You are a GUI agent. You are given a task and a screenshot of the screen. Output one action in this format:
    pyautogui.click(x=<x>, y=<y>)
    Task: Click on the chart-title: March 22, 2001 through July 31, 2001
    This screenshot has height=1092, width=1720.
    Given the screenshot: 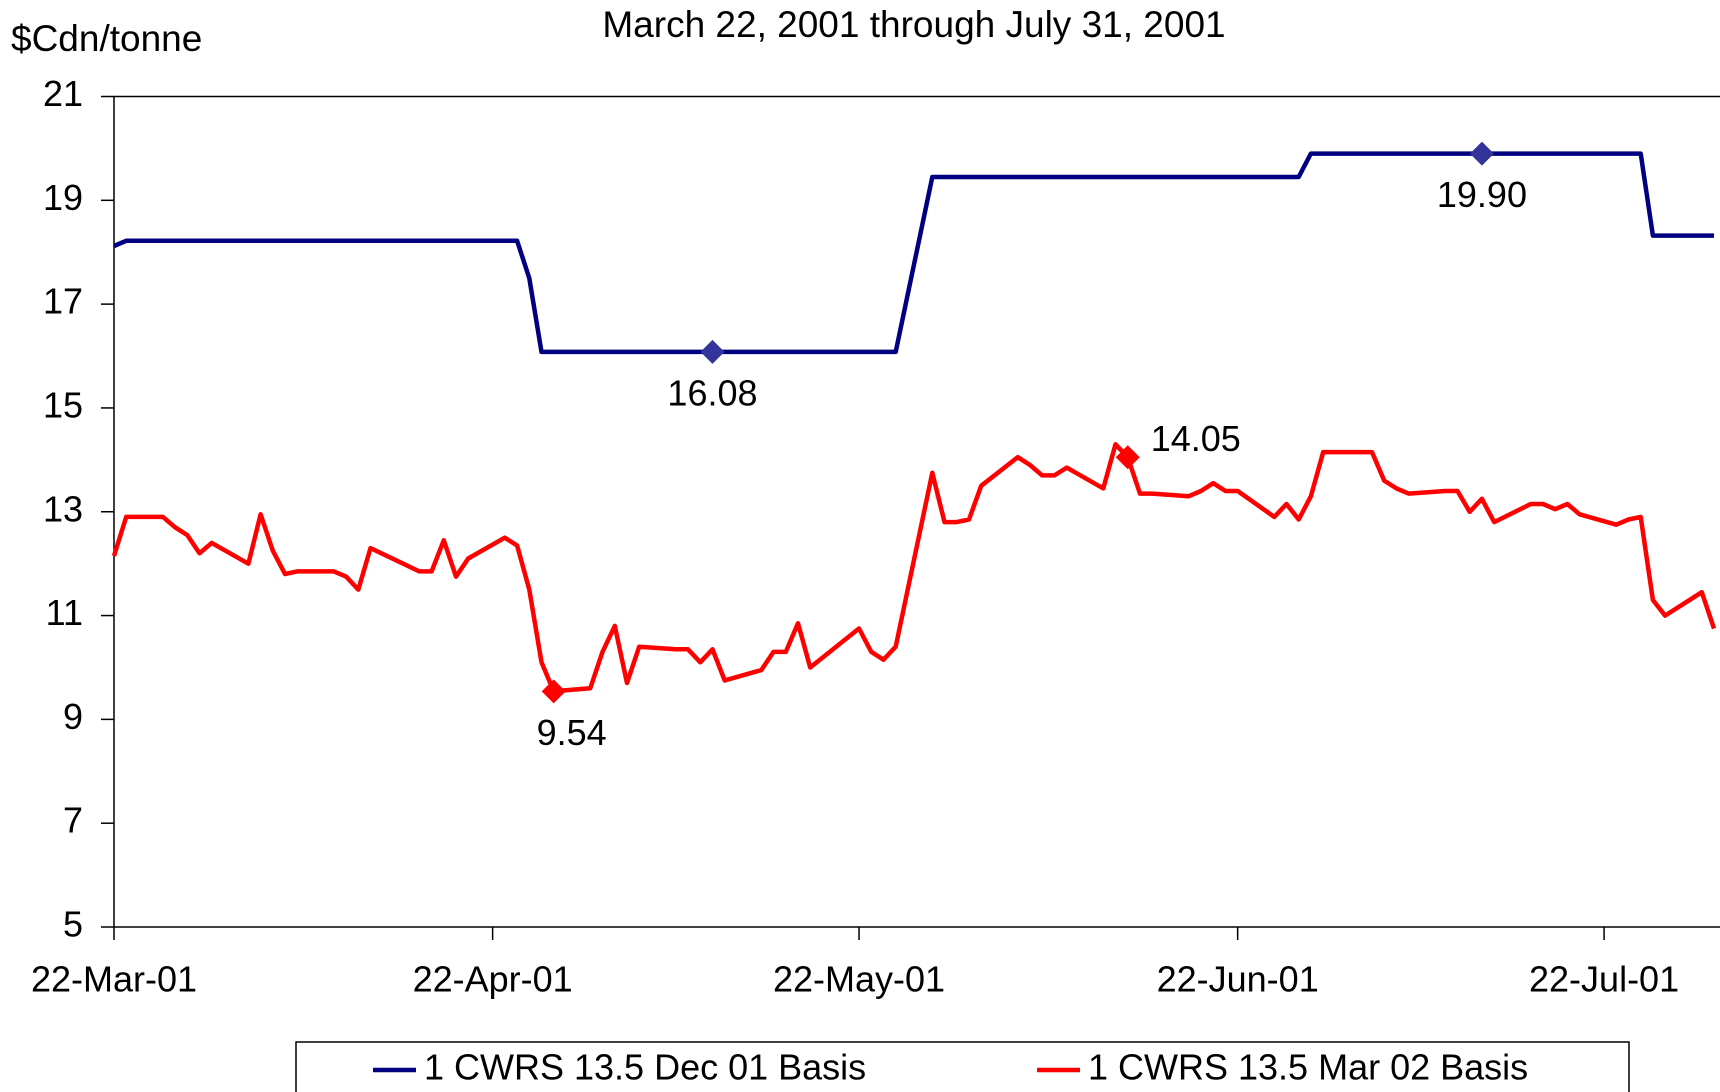 What is the action you would take?
    pyautogui.click(x=913, y=24)
    